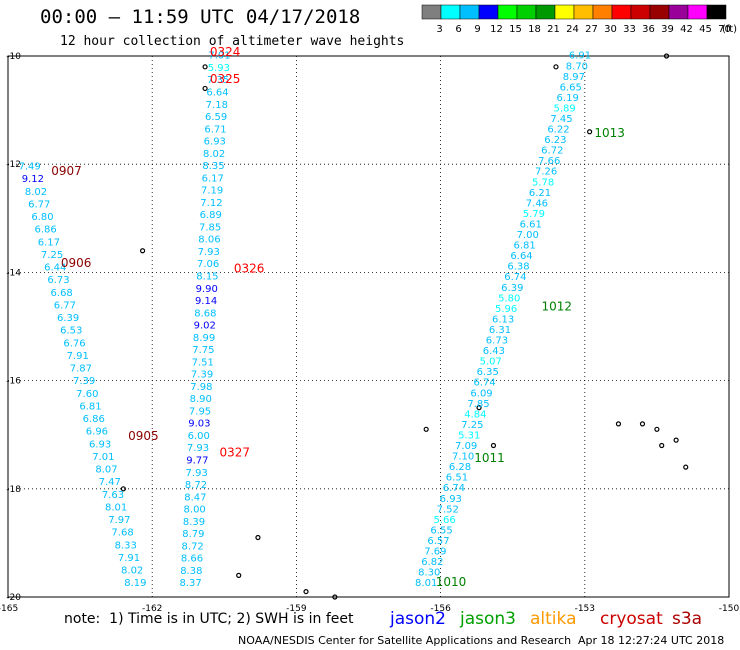  What do you see at coordinates (687, 619) in the screenshot?
I see `satellite-legend-s3a: s3a` at bounding box center [687, 619].